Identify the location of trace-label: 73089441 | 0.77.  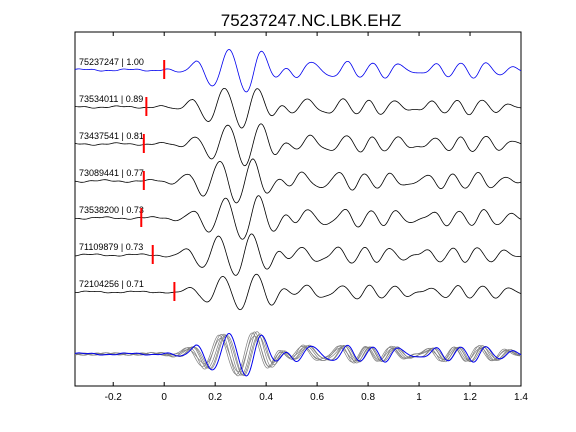
(111, 173).